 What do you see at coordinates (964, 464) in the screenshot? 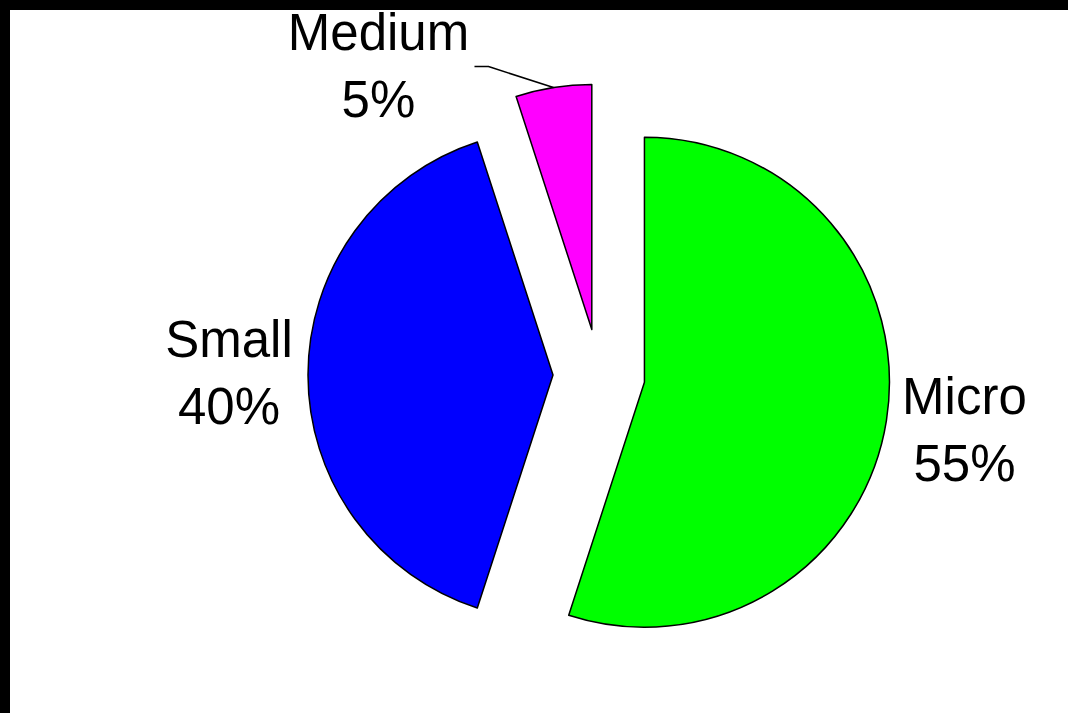
I see `data-label: 55%` at bounding box center [964, 464].